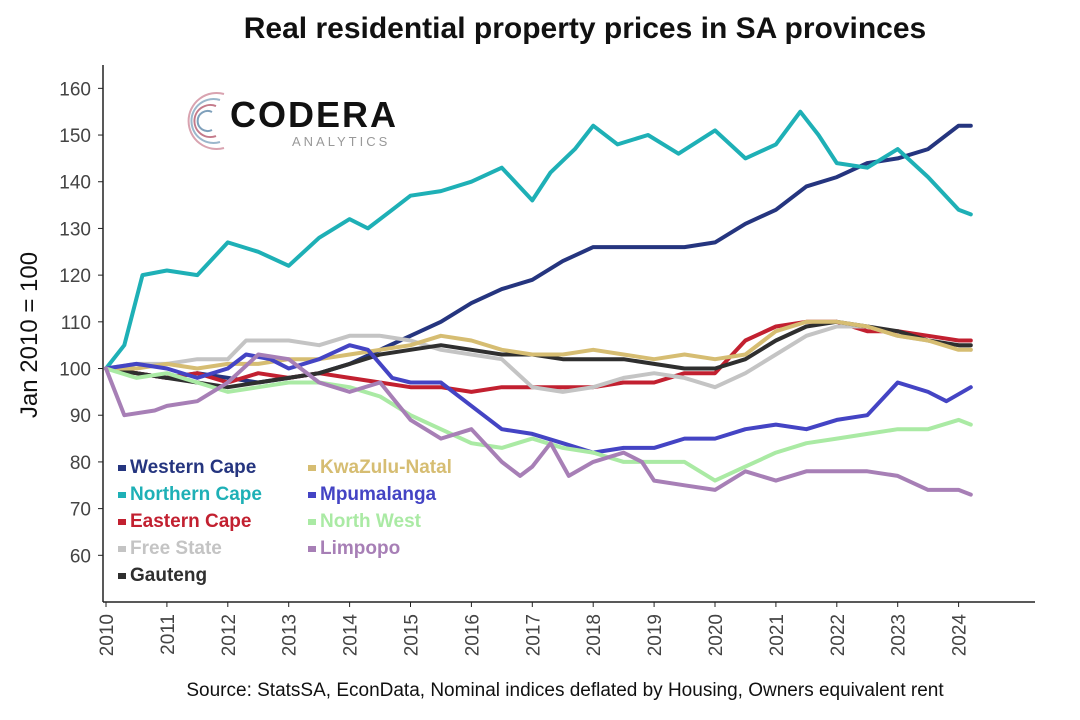  I want to click on legend-label: Free State, so click(176, 548).